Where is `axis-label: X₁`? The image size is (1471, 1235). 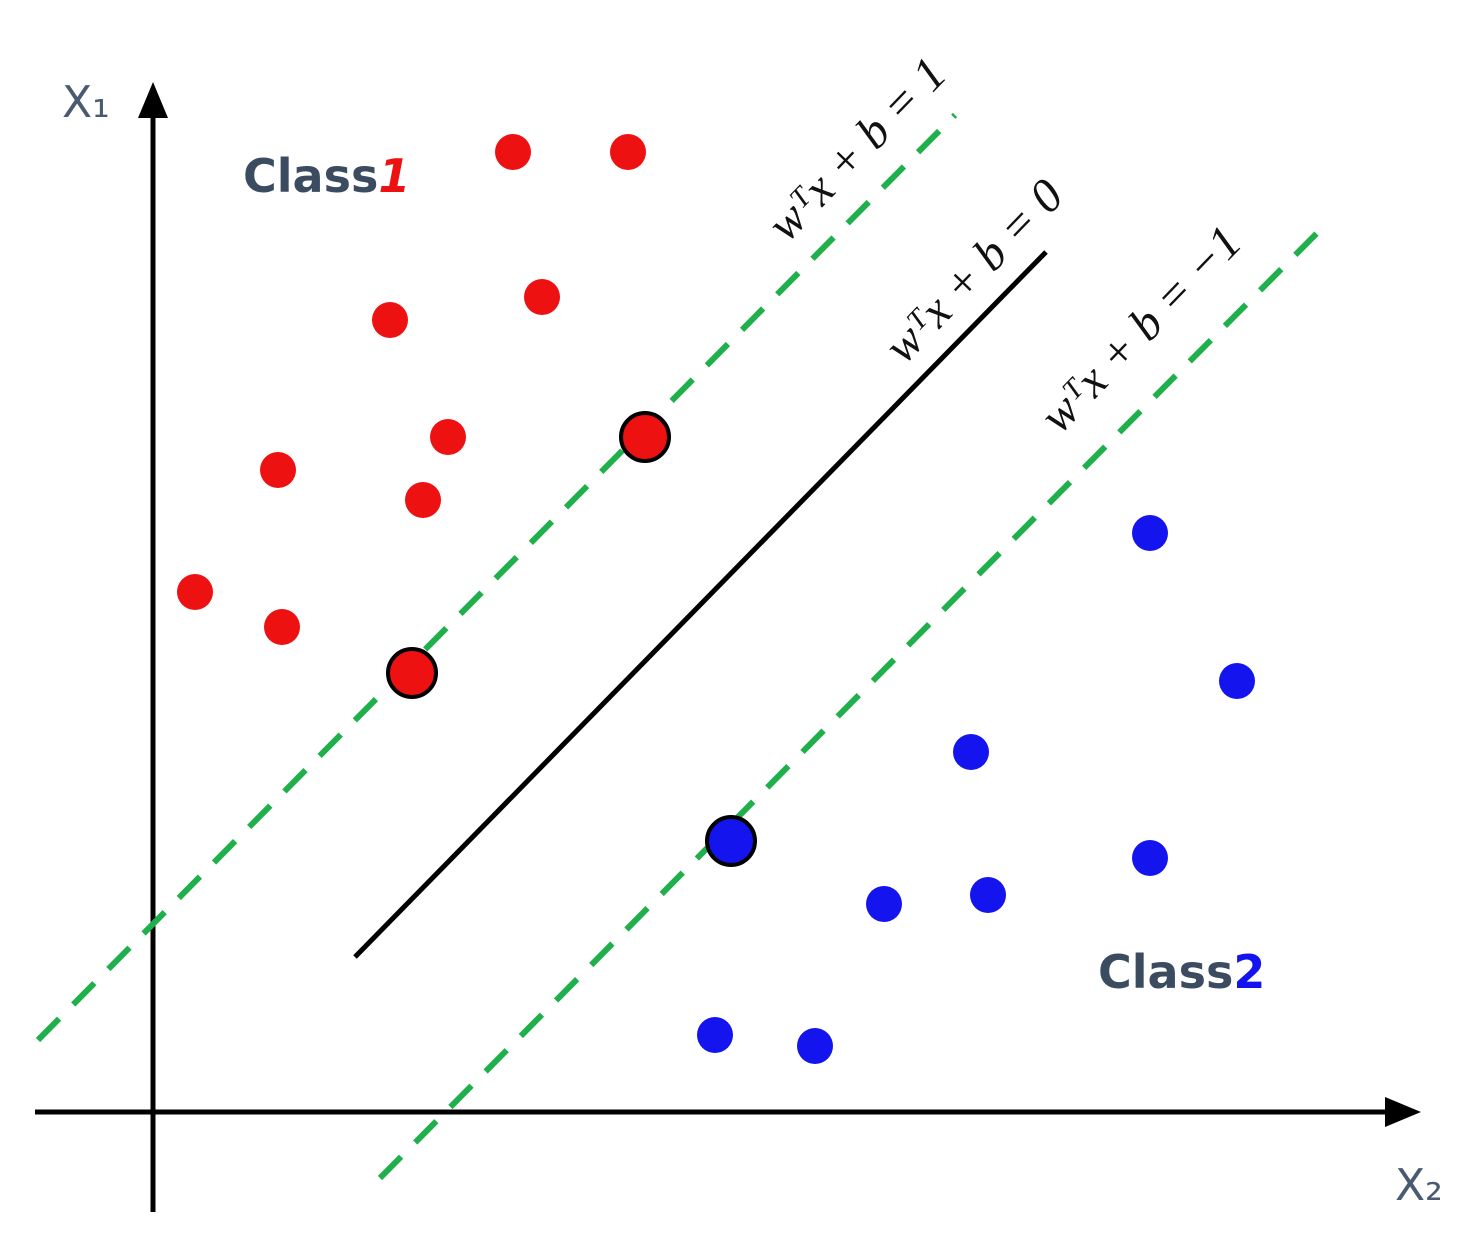
axis-label: X₁ is located at coordinates (86, 102).